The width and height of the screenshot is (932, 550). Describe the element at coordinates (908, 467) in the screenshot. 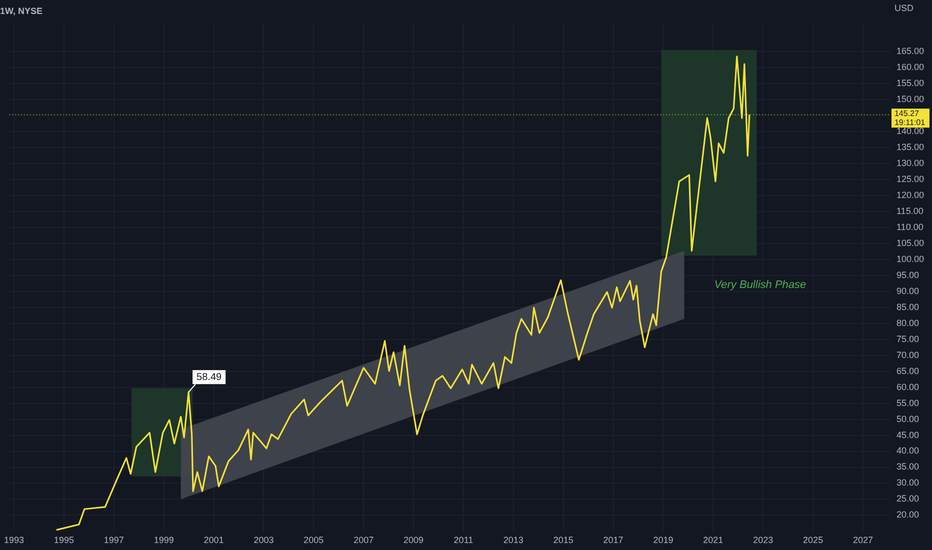

I see `y-tick-label: 35.00` at that location.